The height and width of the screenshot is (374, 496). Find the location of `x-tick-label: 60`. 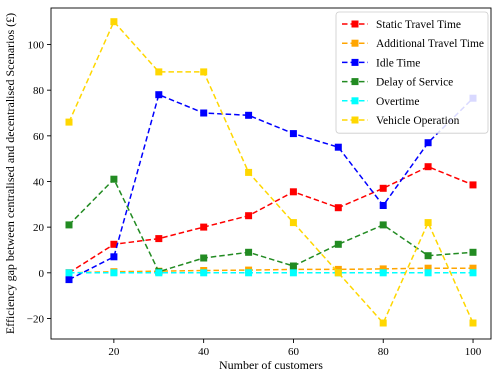

x-tick-label: 60 is located at coordinates (294, 352).